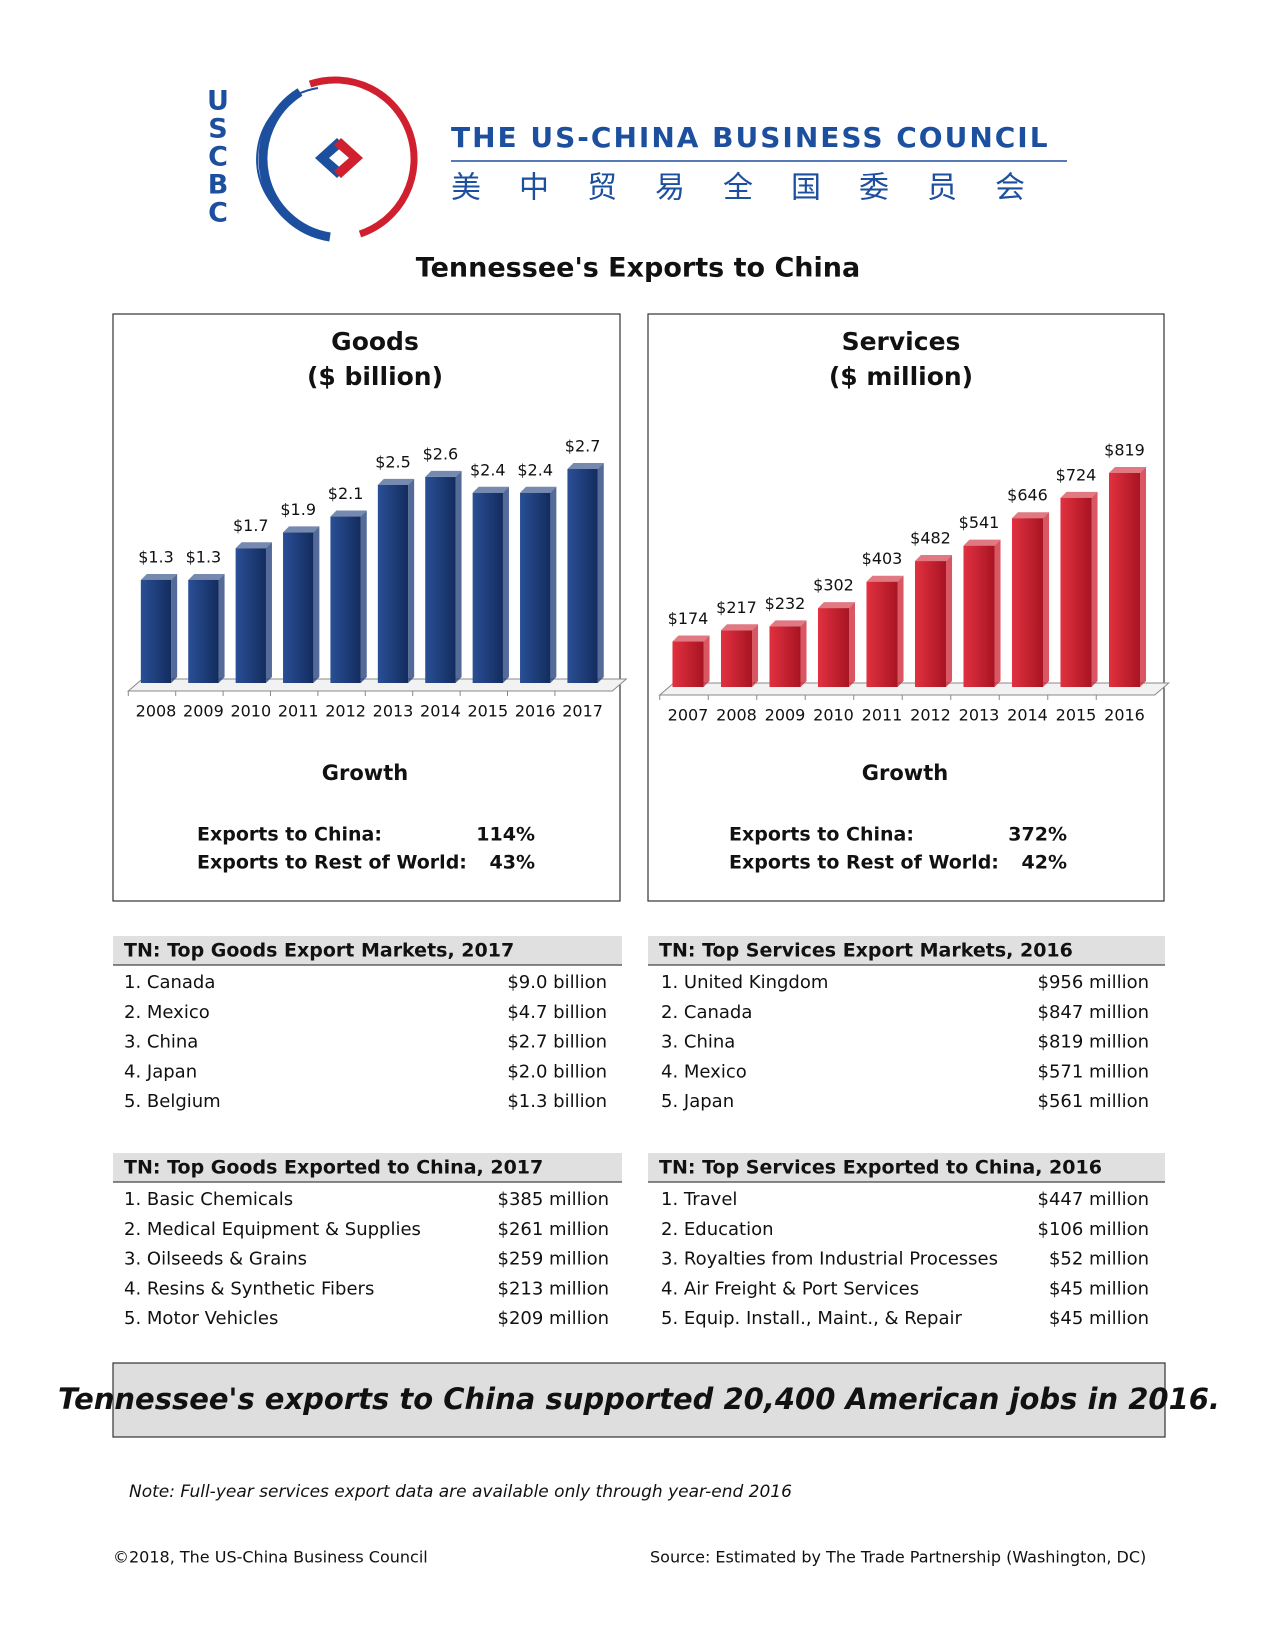 This screenshot has width=1275, height=1650. What do you see at coordinates (638, 268) in the screenshot?
I see `page-title: Tennessee's Exports to China` at bounding box center [638, 268].